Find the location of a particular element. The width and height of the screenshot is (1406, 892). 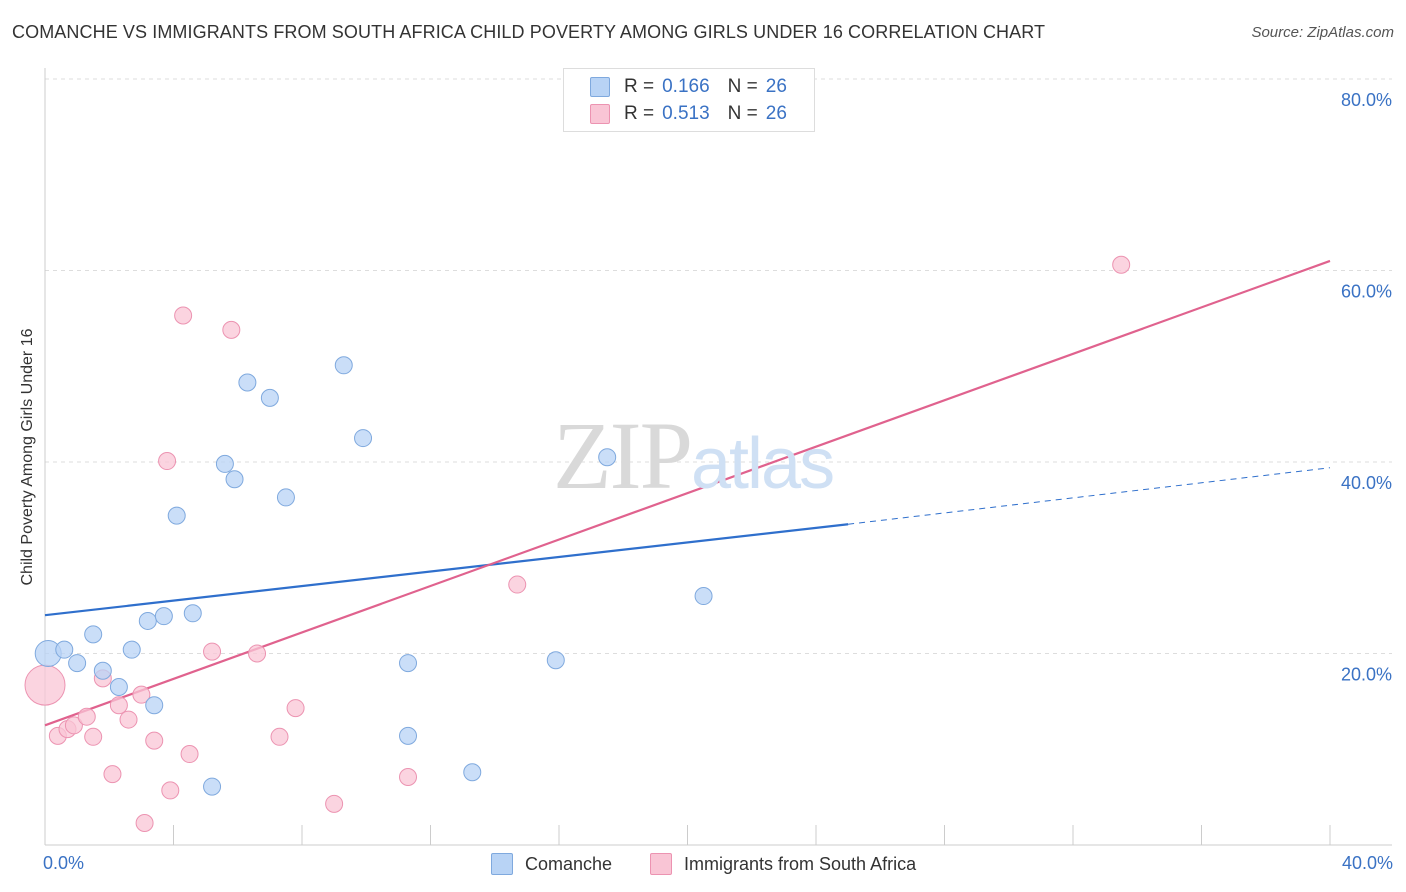

legend-row-south-africa: R = 0.513 N = 26 is located at coordinates (688, 114).